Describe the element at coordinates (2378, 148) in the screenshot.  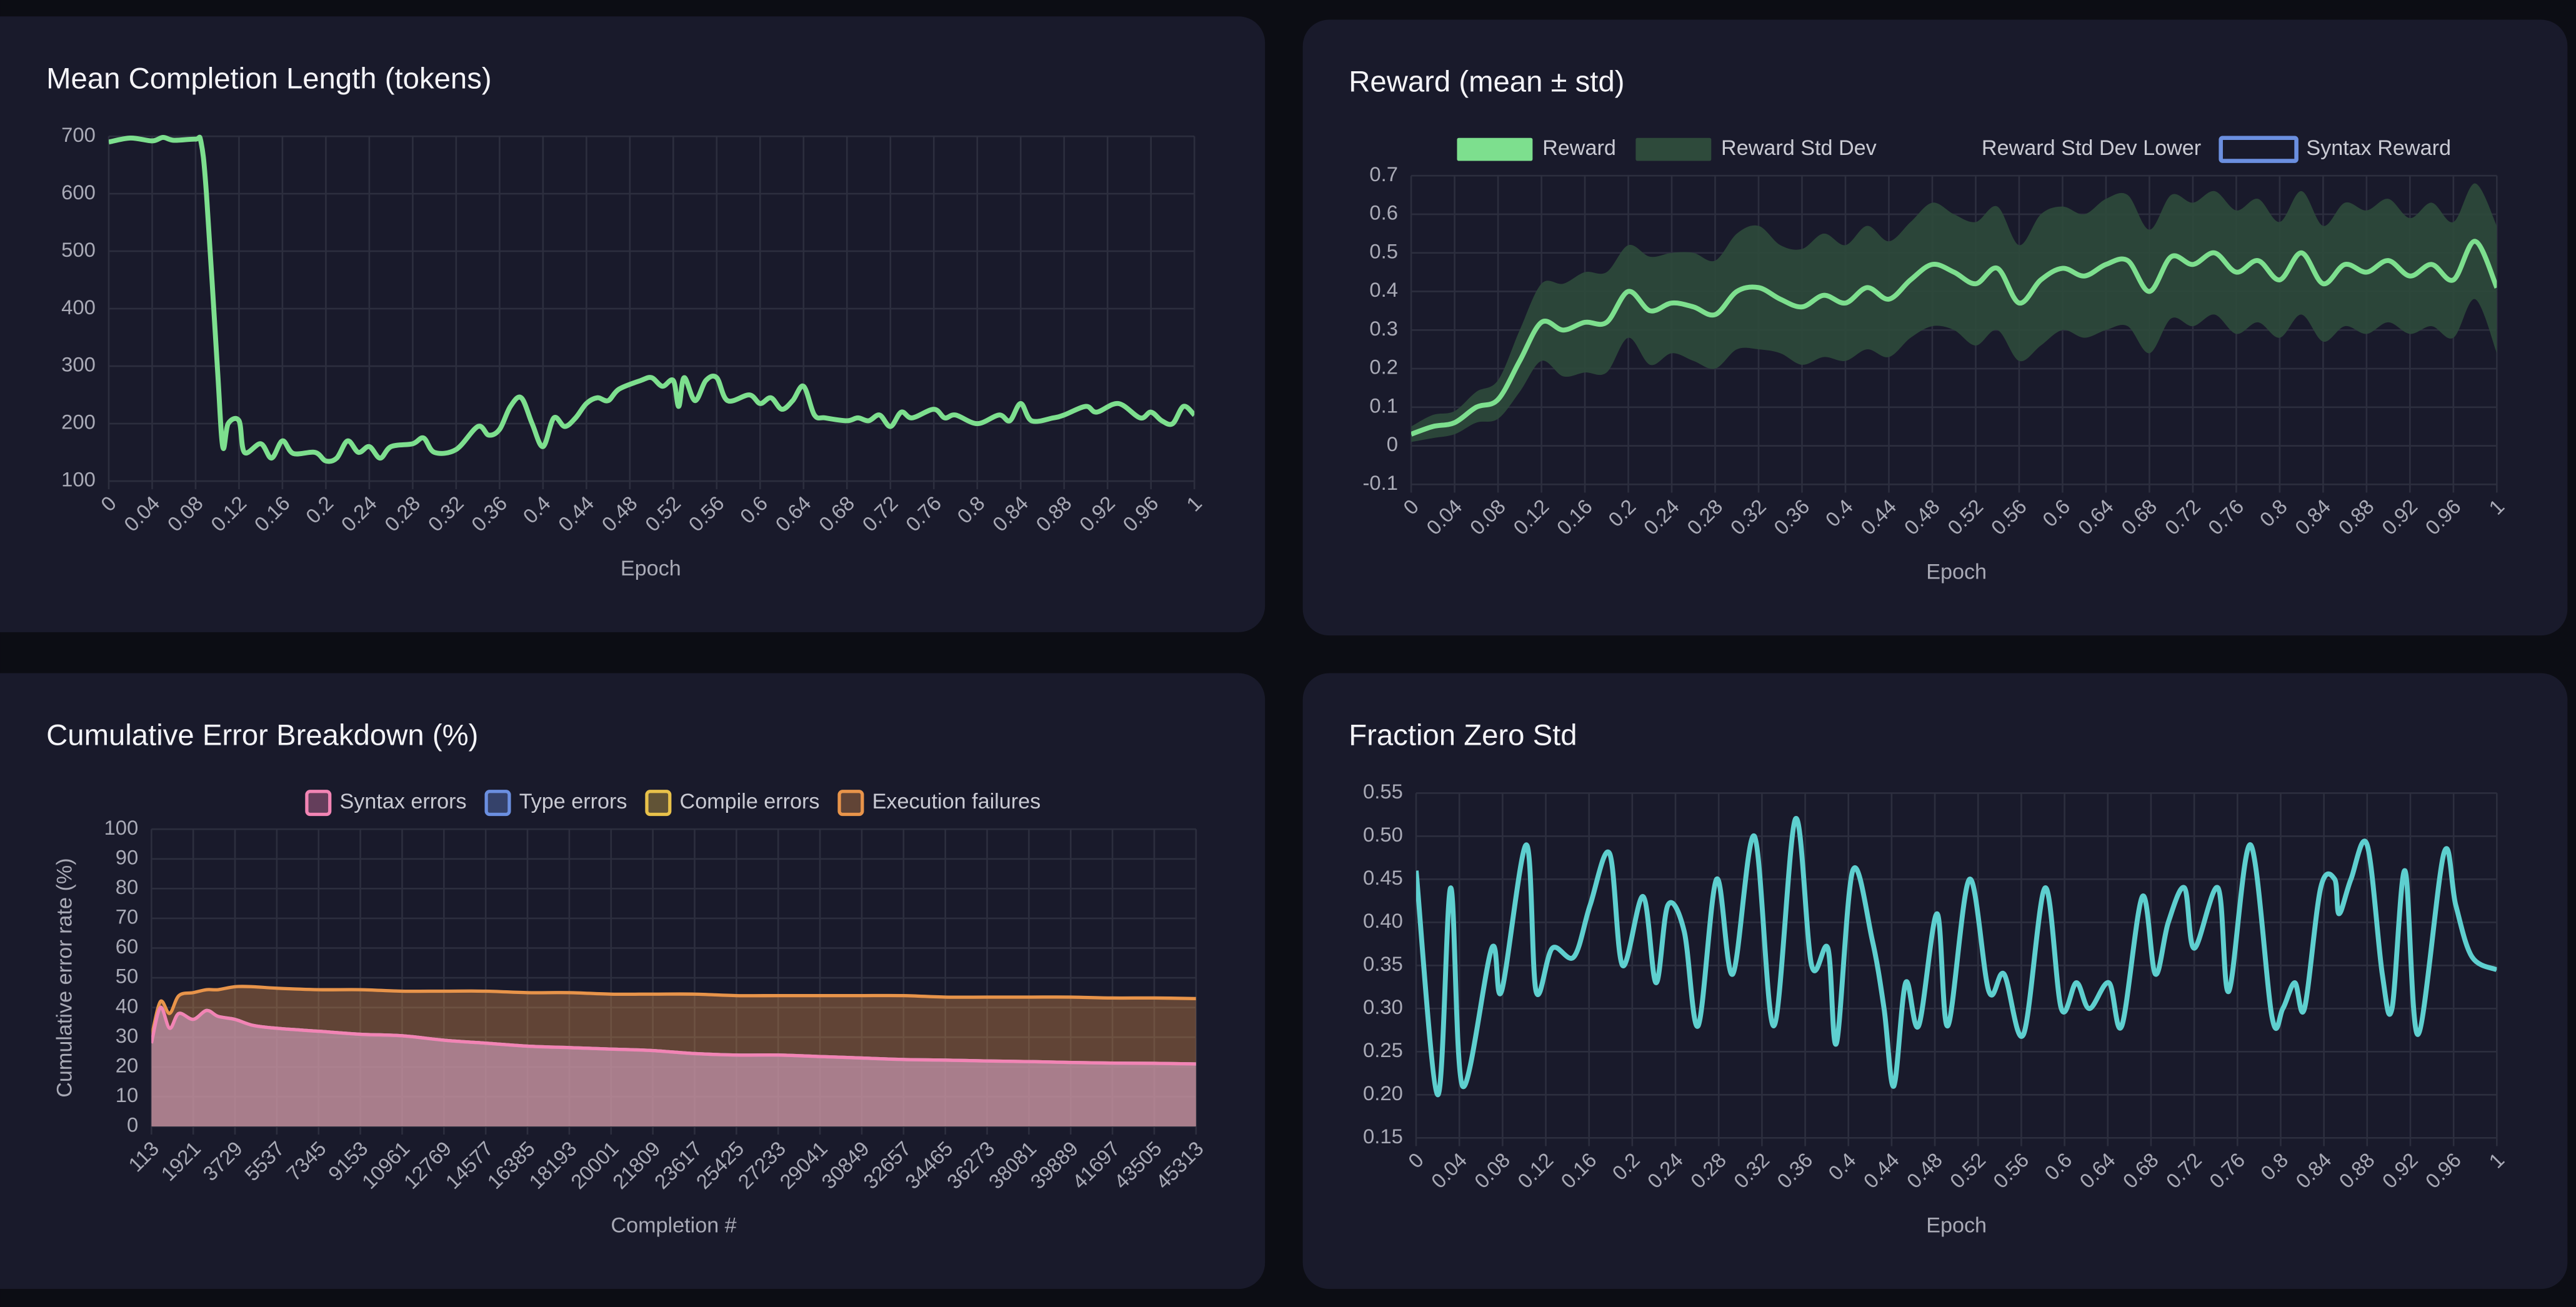
I see `legend-label: Syntax Reward` at that location.